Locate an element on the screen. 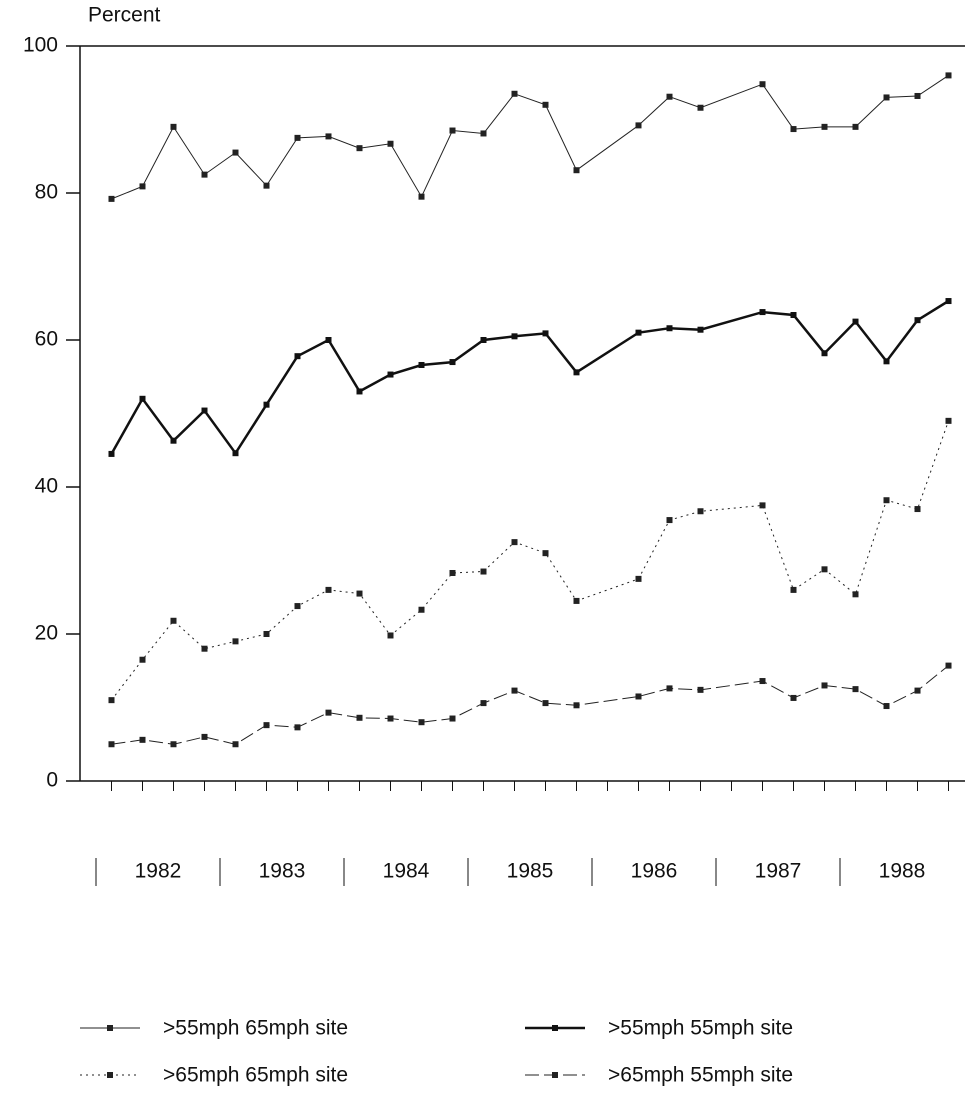 The width and height of the screenshot is (971, 1120). y-tick-label: 100 is located at coordinates (40, 45).